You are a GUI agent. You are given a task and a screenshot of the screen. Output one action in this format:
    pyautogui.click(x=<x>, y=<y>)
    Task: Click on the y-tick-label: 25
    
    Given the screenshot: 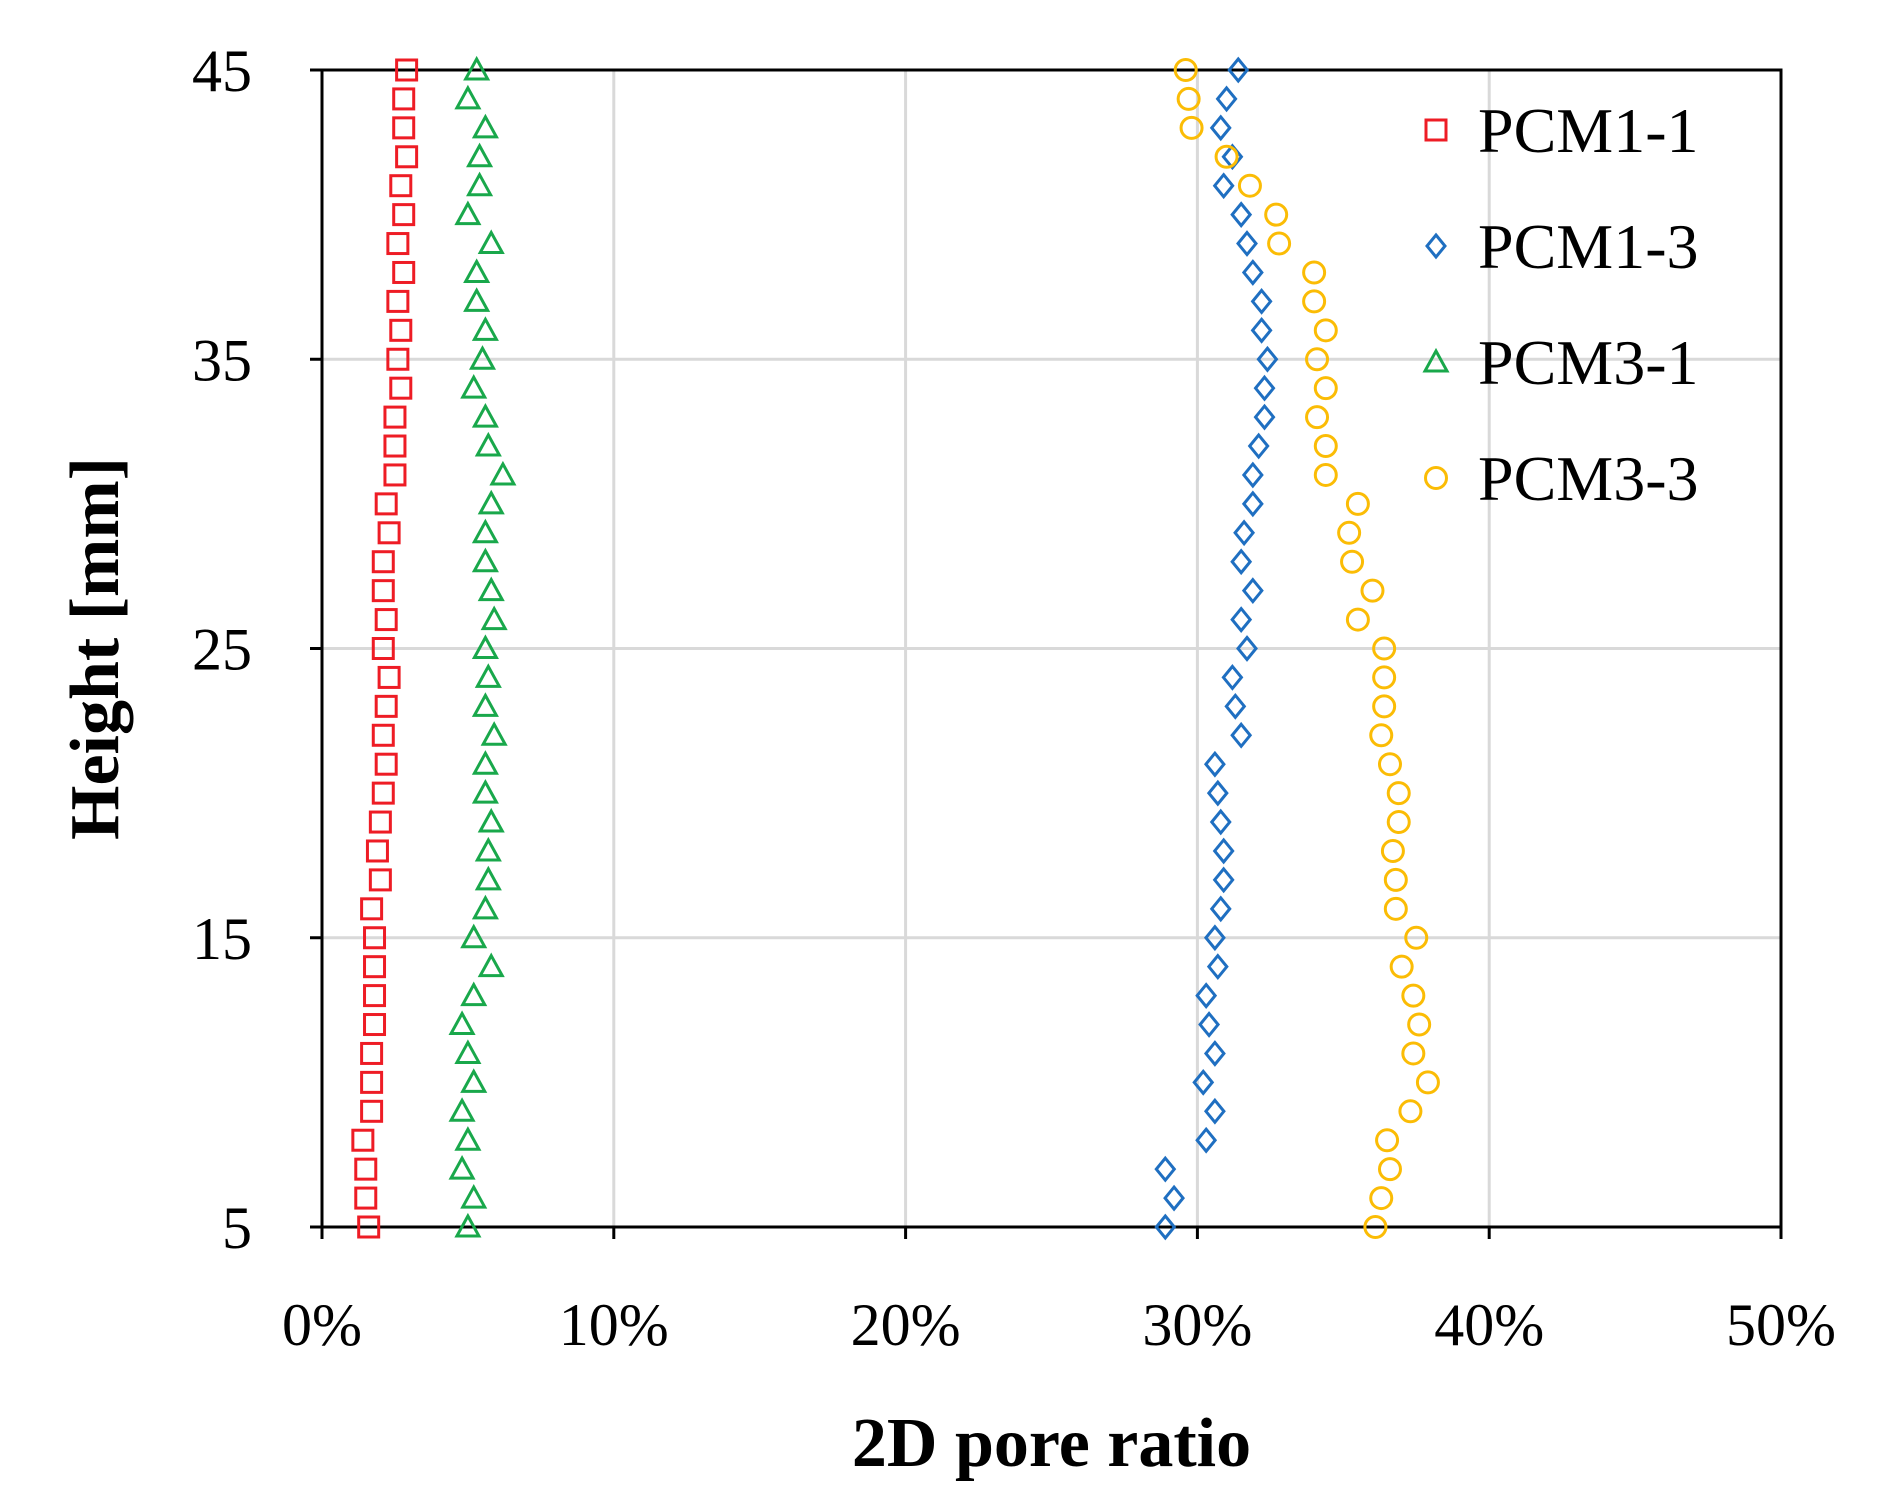 What is the action you would take?
    pyautogui.click(x=222, y=650)
    